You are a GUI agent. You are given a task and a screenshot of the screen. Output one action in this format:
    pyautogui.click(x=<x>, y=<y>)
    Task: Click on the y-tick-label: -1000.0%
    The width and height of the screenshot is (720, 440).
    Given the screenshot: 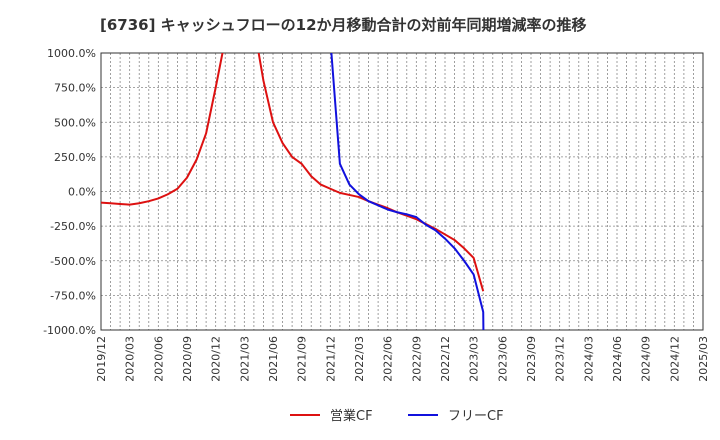 What is the action you would take?
    pyautogui.click(x=69, y=330)
    